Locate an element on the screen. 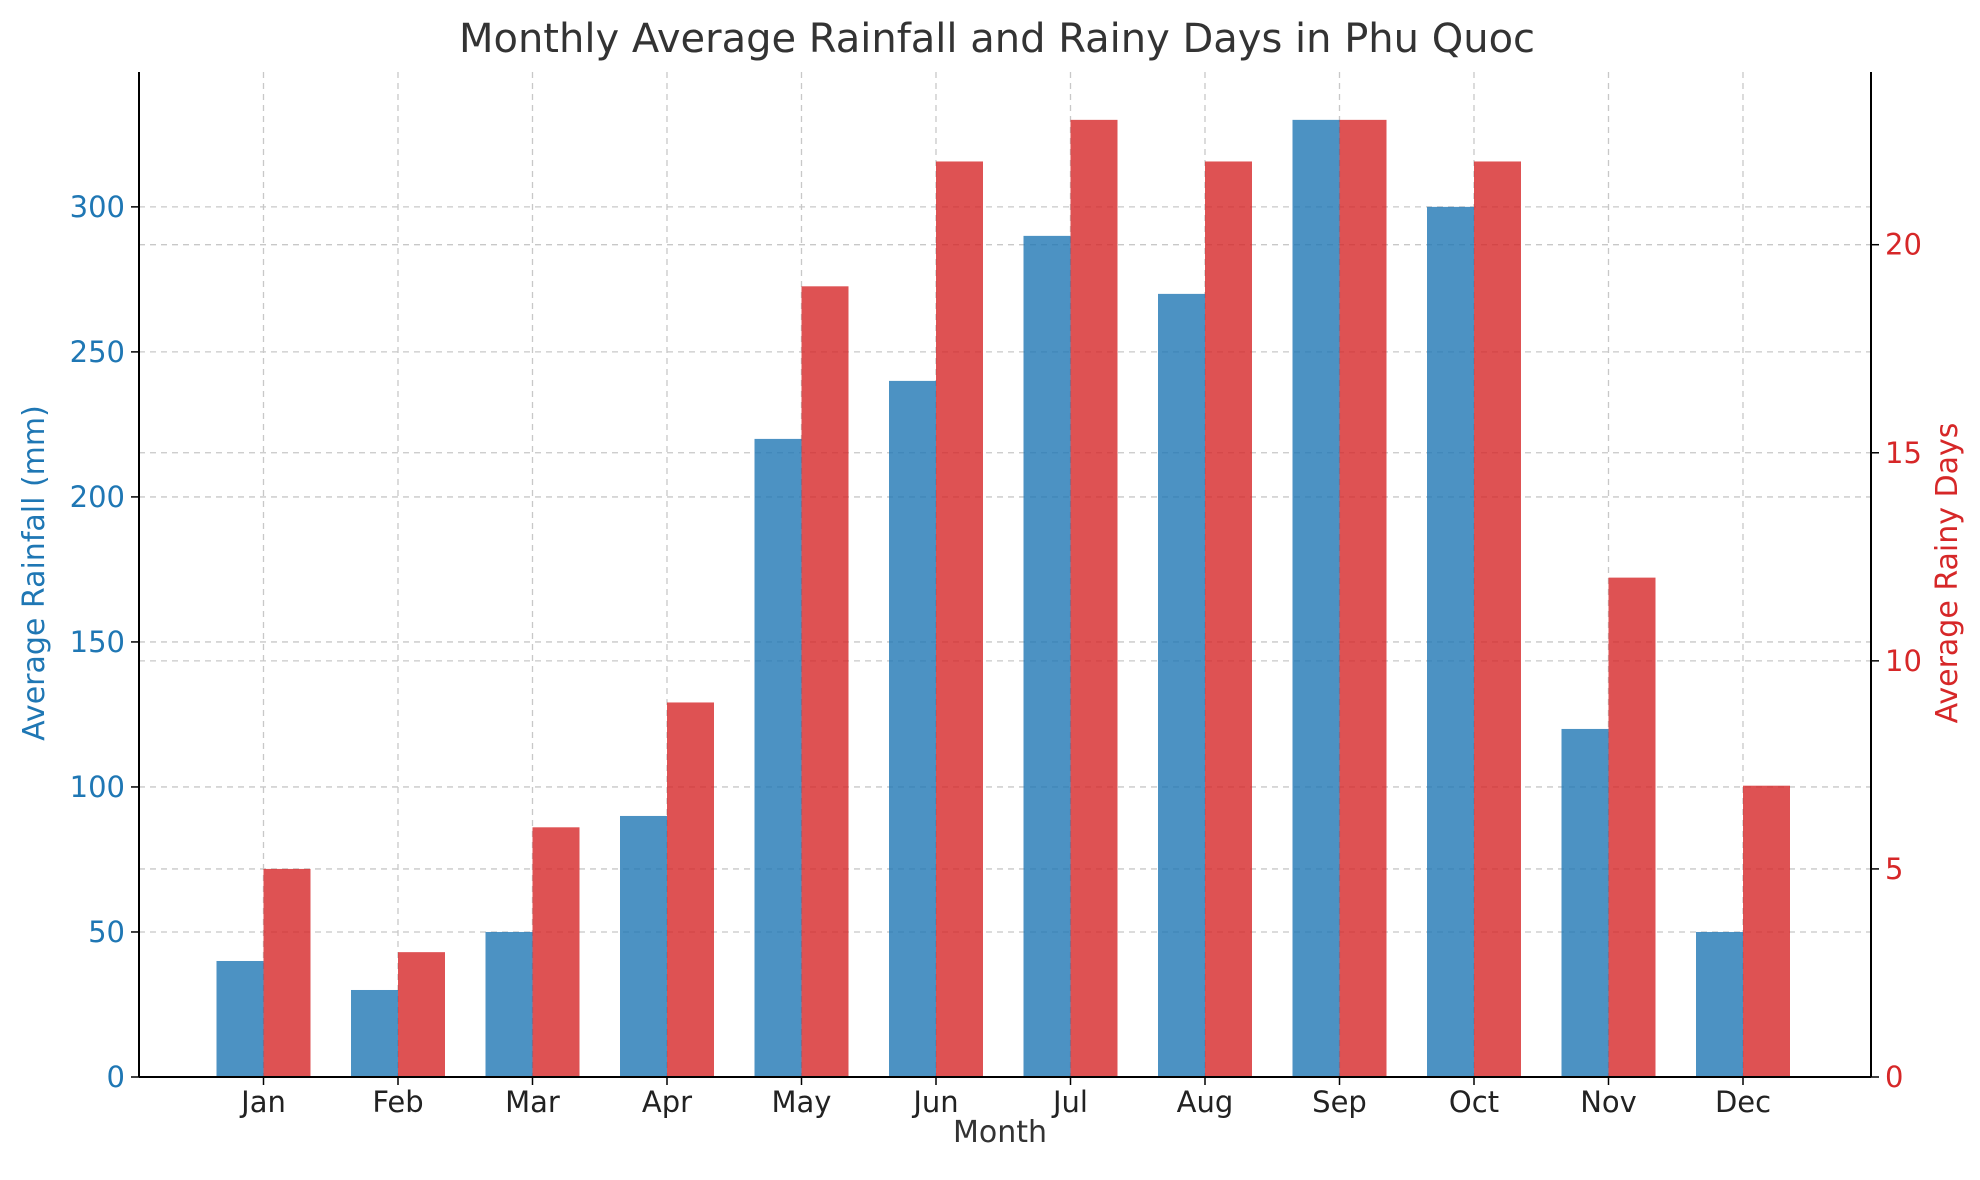 This screenshot has height=1180, width=1980. bar-rainfall-jul is located at coordinates (1047, 656).